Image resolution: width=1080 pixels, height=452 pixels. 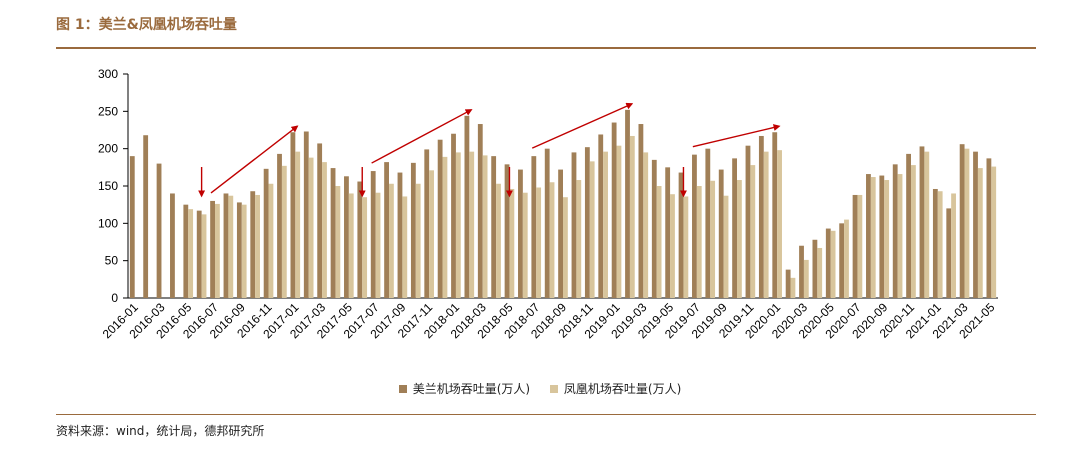 I want to click on legend-label-fenghuang: 凤凰机场吞吐量(万人), so click(x=622, y=389).